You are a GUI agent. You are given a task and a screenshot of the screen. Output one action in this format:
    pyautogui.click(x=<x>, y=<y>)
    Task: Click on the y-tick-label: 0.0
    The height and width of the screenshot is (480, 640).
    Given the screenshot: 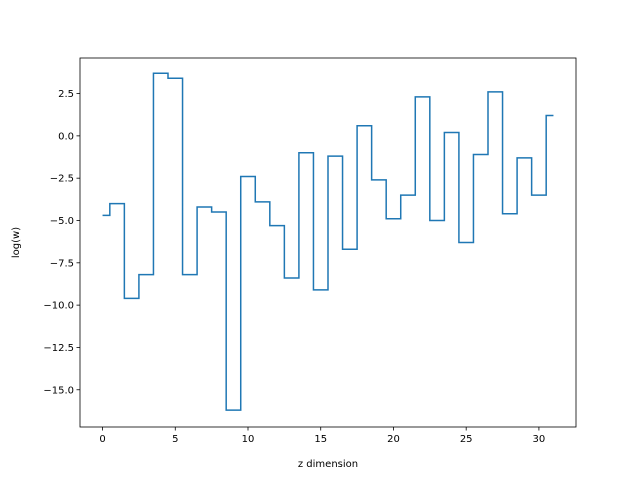 What is the action you would take?
    pyautogui.click(x=66, y=136)
    